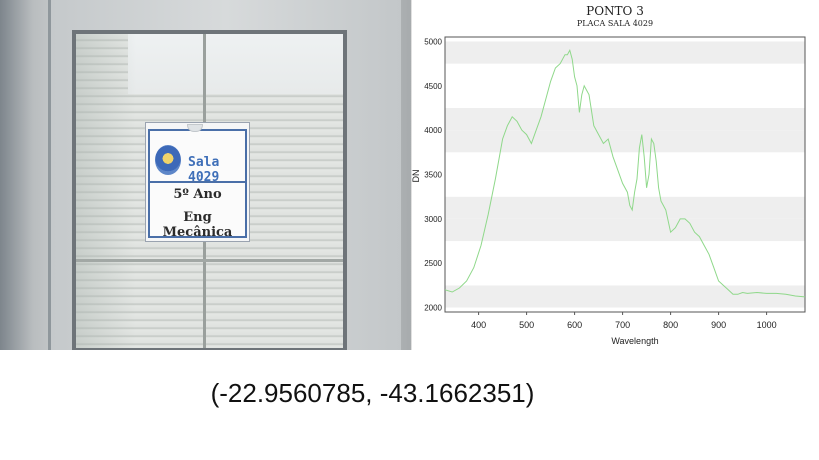 The width and height of the screenshot is (819, 460). I want to click on y-tick-label: 3000, so click(433, 219).